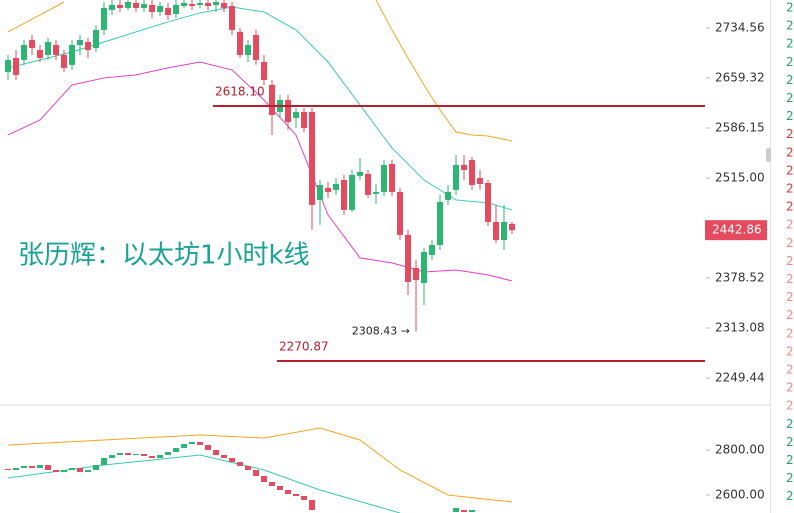  I want to click on indicator-line, so click(204, 483).